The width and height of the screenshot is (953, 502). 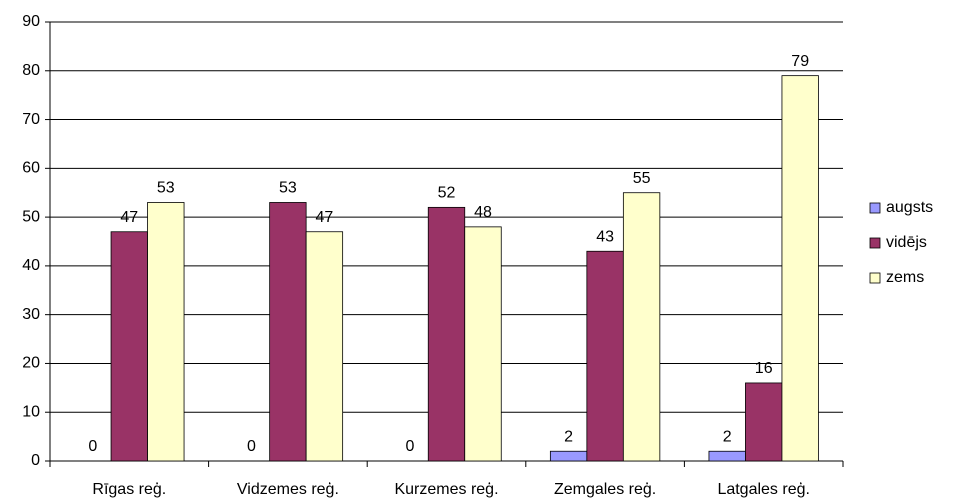 I want to click on y-tick-label: 20, so click(x=31, y=363).